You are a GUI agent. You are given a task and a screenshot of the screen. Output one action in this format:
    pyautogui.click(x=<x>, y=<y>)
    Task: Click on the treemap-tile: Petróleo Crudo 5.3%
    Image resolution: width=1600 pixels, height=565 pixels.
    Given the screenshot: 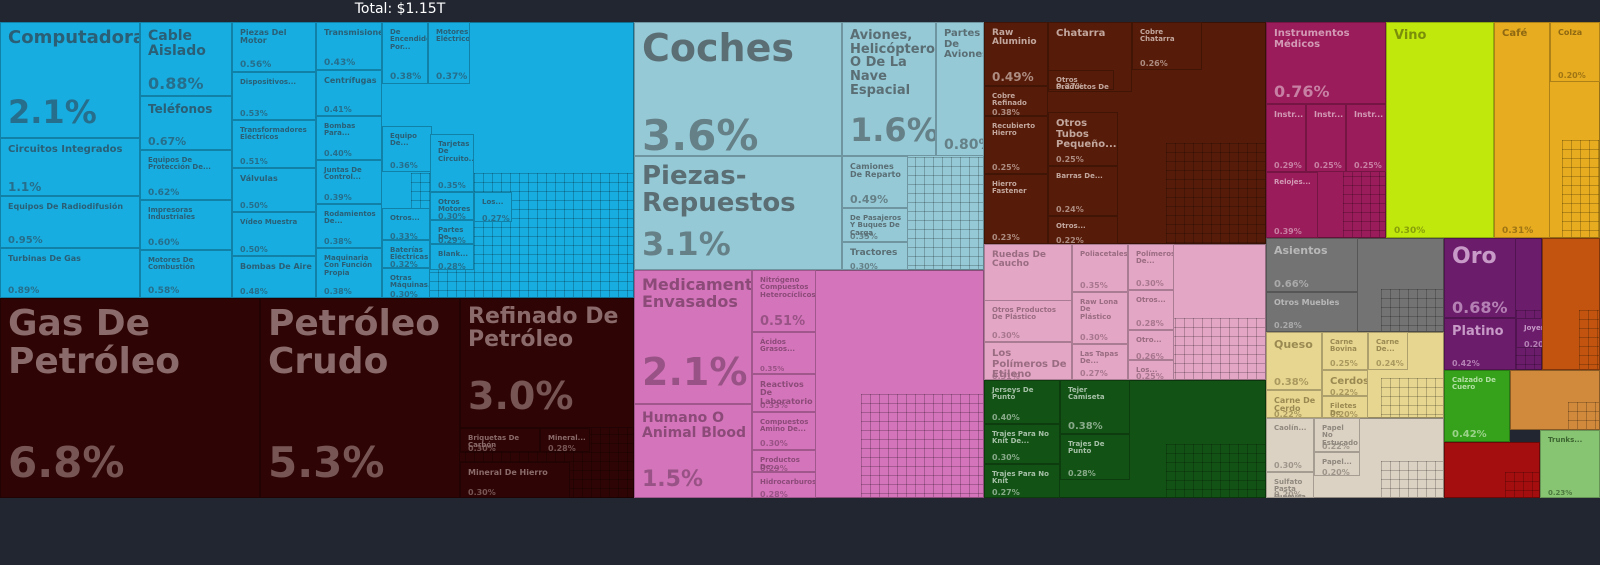 What is the action you would take?
    pyautogui.click(x=360, y=398)
    